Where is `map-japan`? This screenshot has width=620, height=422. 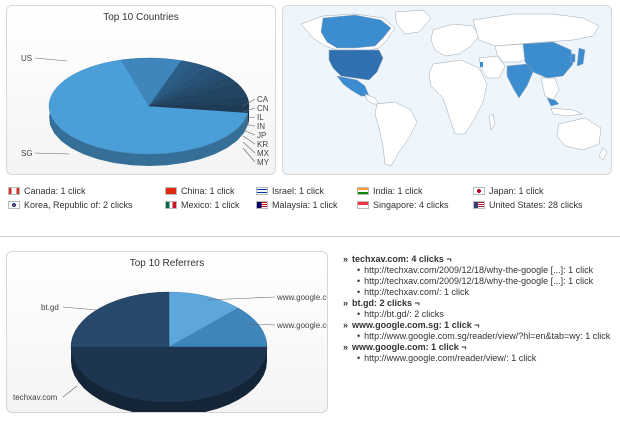 map-japan is located at coordinates (581, 57).